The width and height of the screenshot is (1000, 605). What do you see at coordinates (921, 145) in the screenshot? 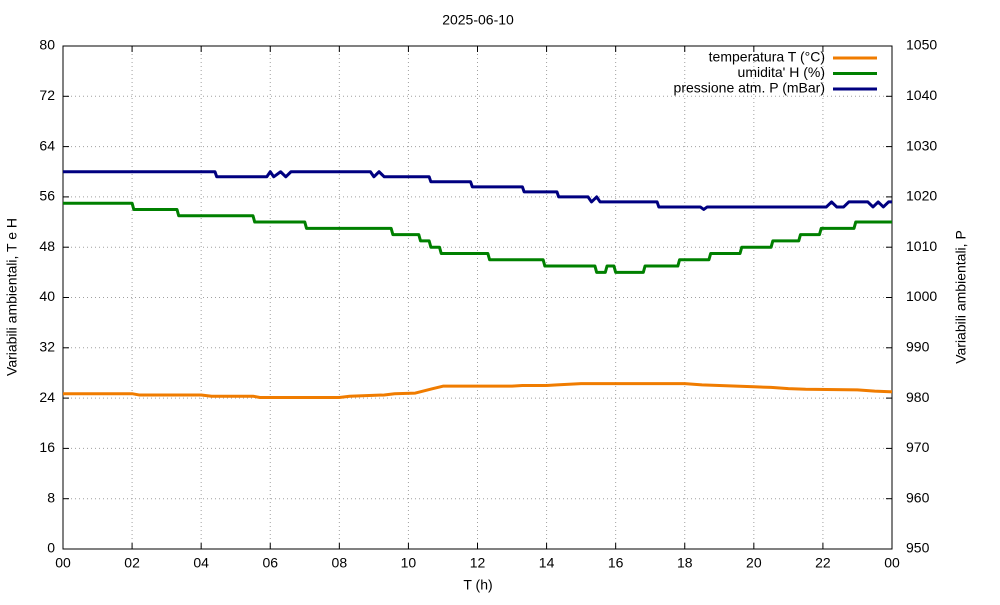
I see `y2-tick-label: 1030` at bounding box center [921, 145].